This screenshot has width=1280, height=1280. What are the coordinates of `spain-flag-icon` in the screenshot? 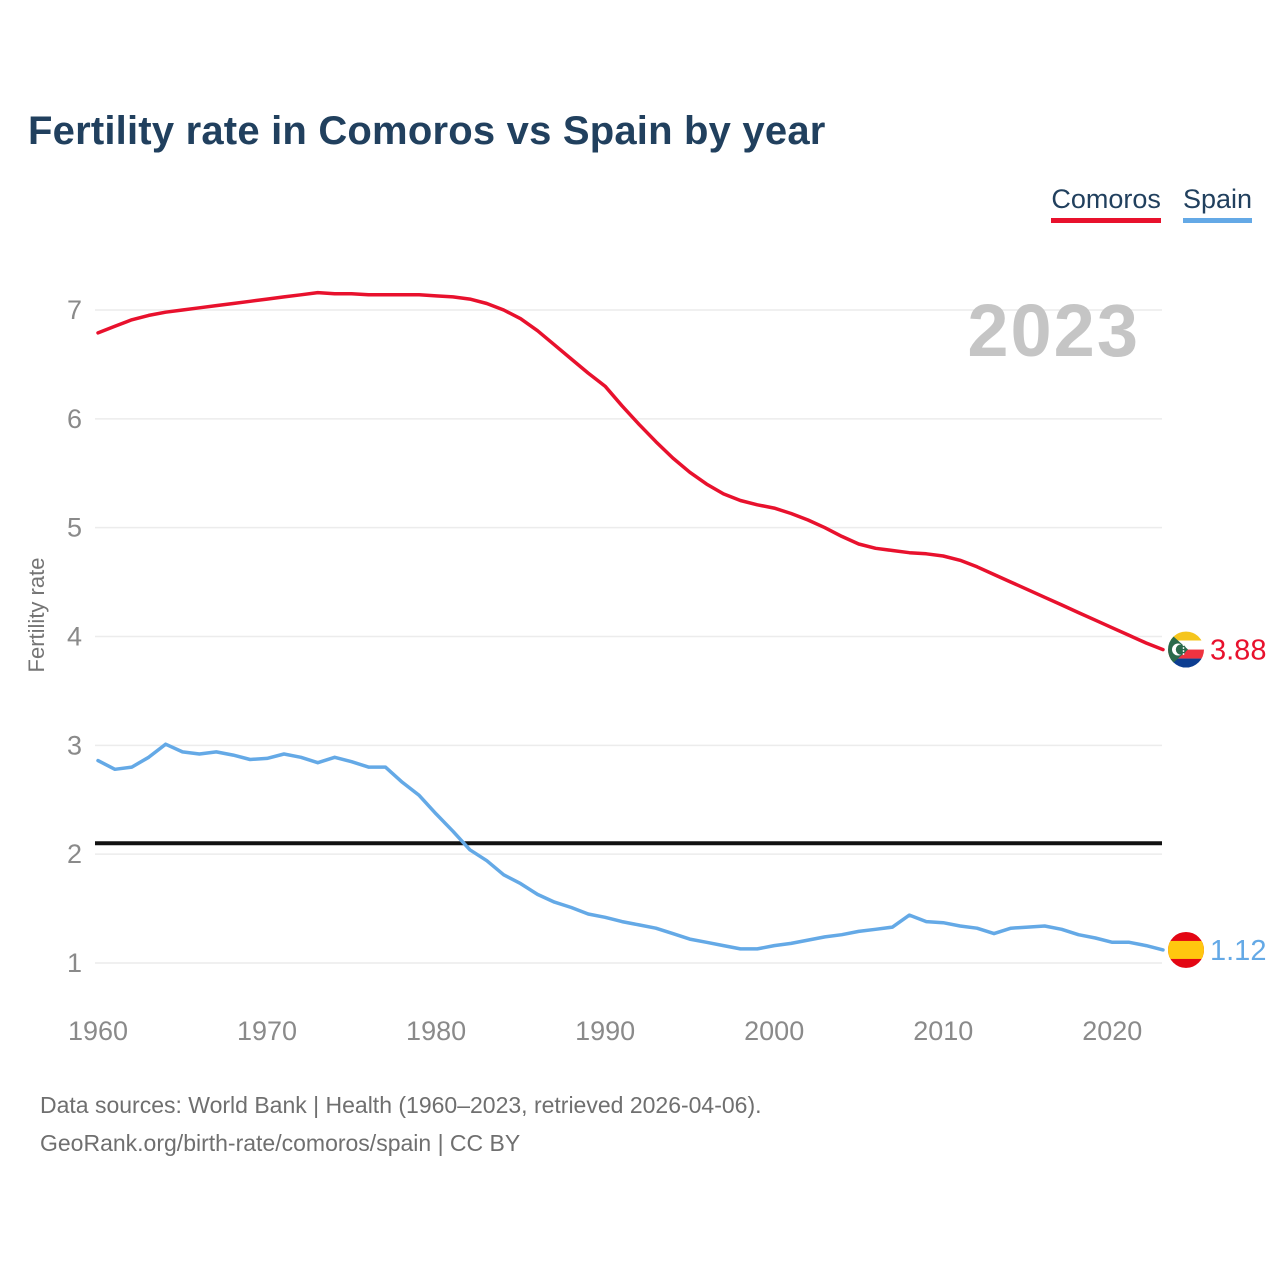 It's located at (1186, 949).